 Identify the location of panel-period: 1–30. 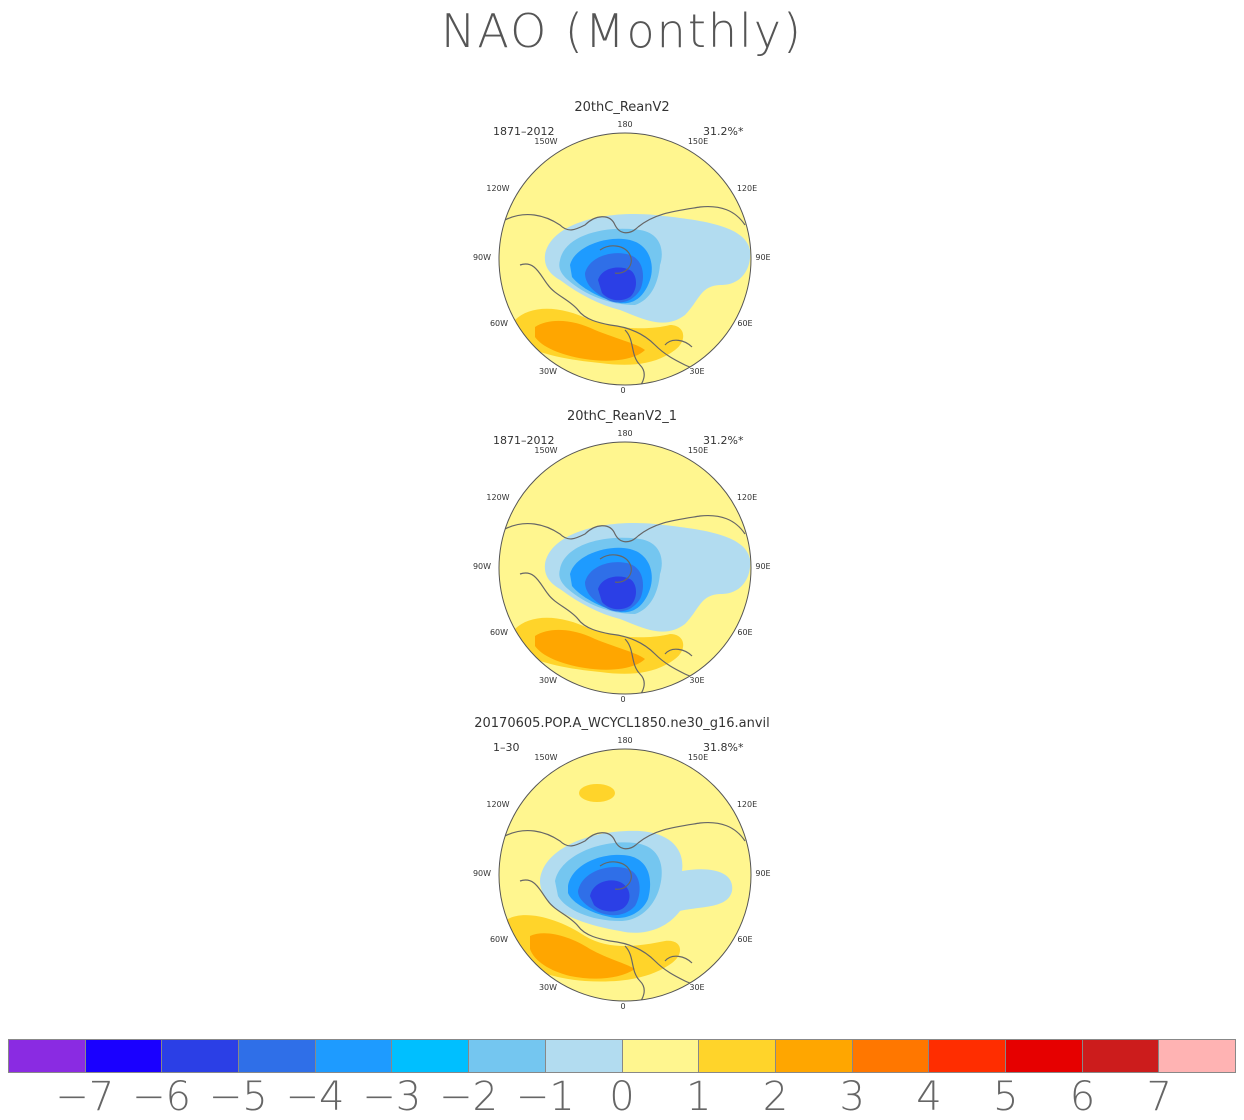
(506, 747).